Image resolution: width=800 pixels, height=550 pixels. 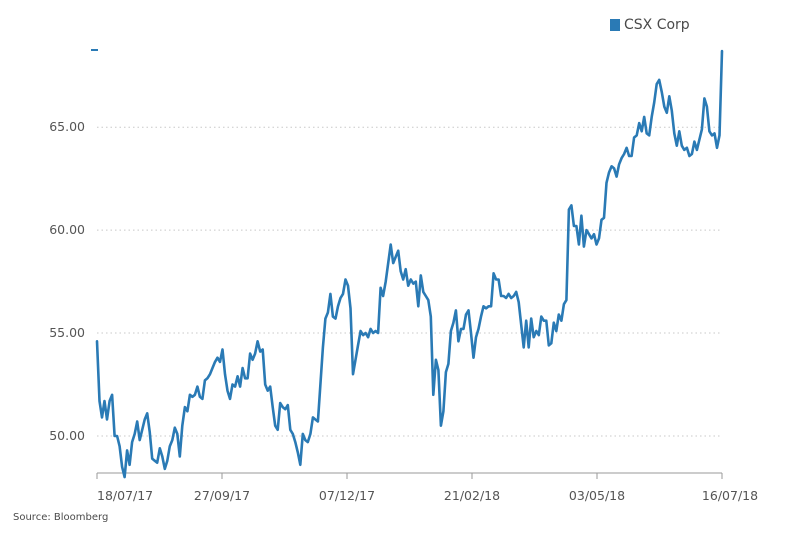 I want to click on x-tick-label: 18/07/17, so click(x=125, y=495).